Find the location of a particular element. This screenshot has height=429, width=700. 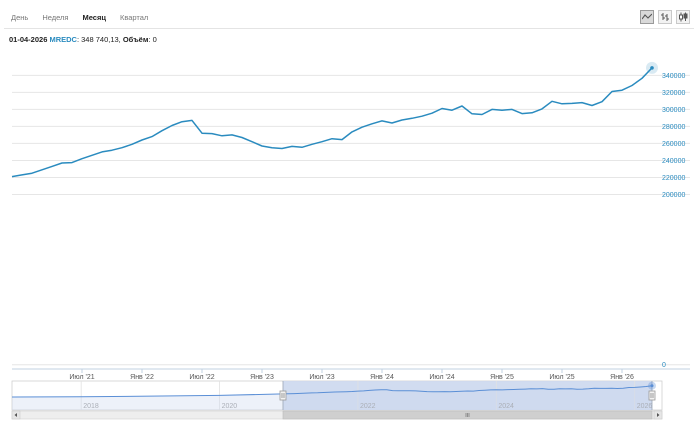

y-tick-label: 200000 is located at coordinates (673, 195).